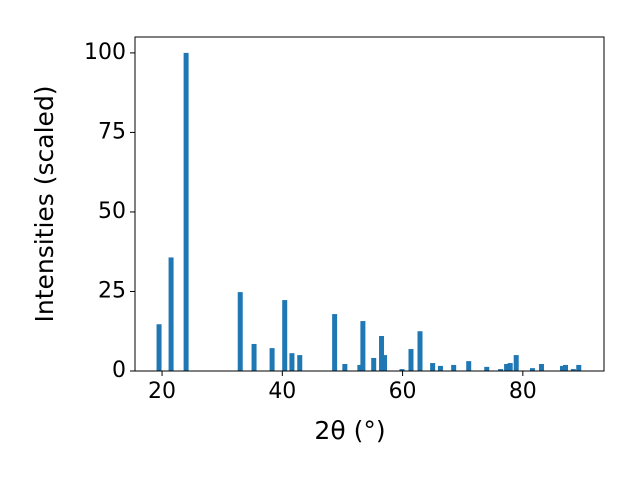 The width and height of the screenshot is (640, 484). What do you see at coordinates (112, 211) in the screenshot?
I see `y-tick-label: 50` at bounding box center [112, 211].